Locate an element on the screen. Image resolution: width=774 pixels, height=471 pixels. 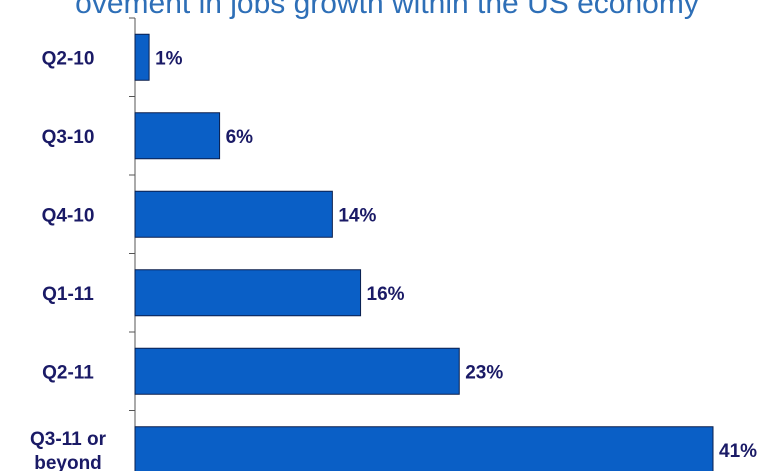
data-label: 41% is located at coordinates (738, 451).